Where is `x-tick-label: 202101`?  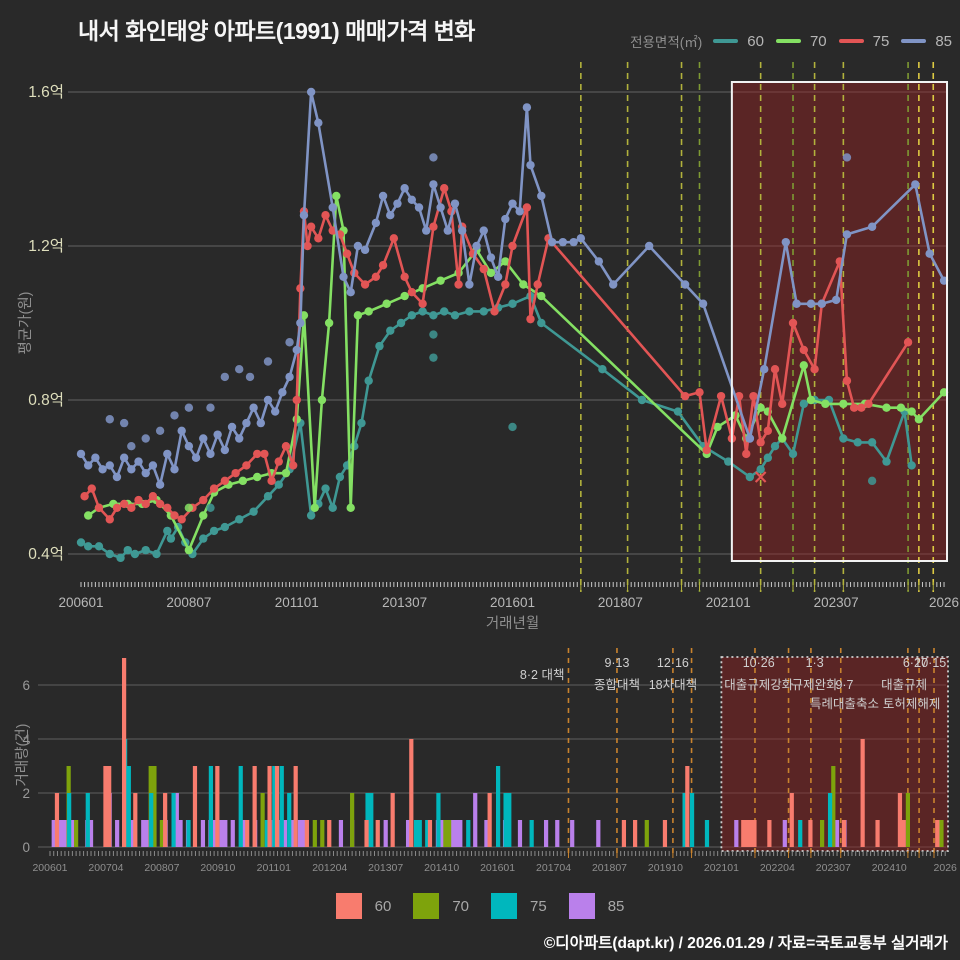 x-tick-label: 202101 is located at coordinates (721, 868).